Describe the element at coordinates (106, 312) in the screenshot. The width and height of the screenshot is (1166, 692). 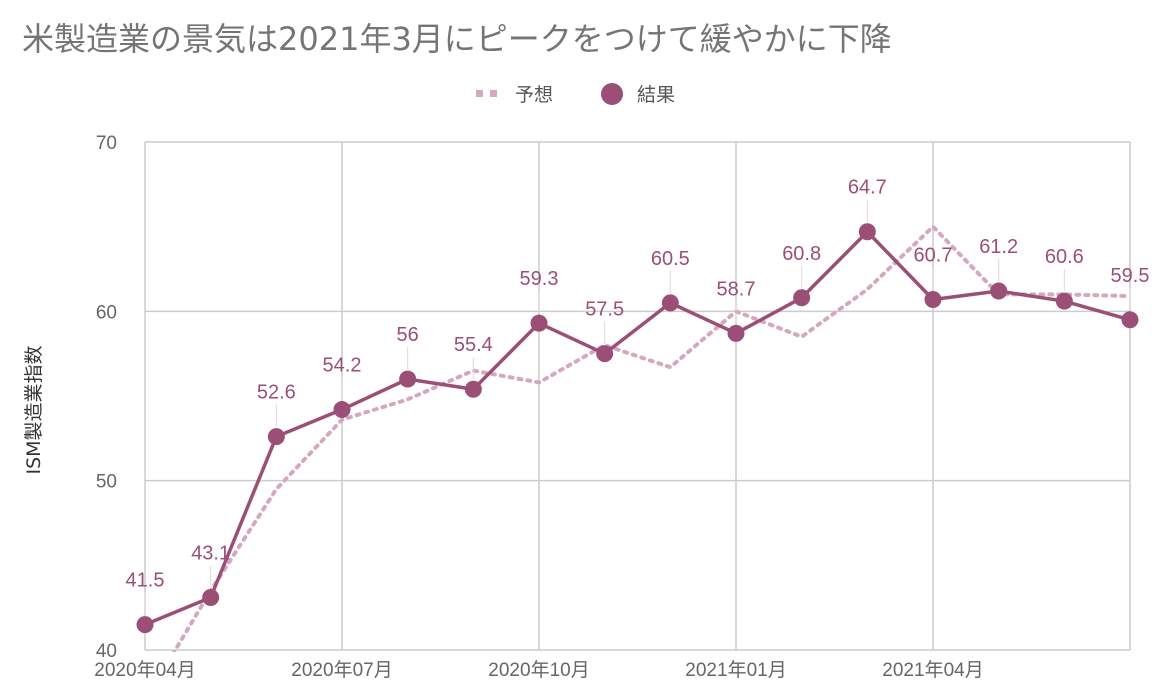
I see `y-tick-label-60: 60` at that location.